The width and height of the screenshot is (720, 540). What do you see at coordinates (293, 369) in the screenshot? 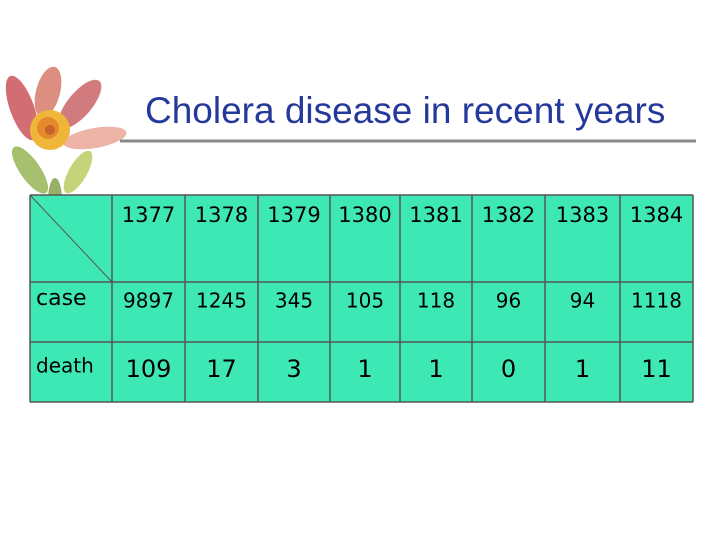
I see `table-cell: 3` at bounding box center [293, 369].